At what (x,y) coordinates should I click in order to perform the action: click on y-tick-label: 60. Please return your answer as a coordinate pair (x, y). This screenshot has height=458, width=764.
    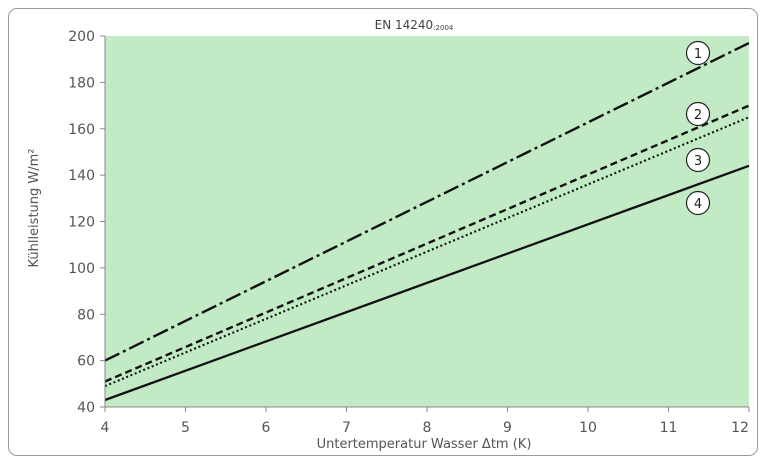
    Looking at the image, I should click on (86, 362).